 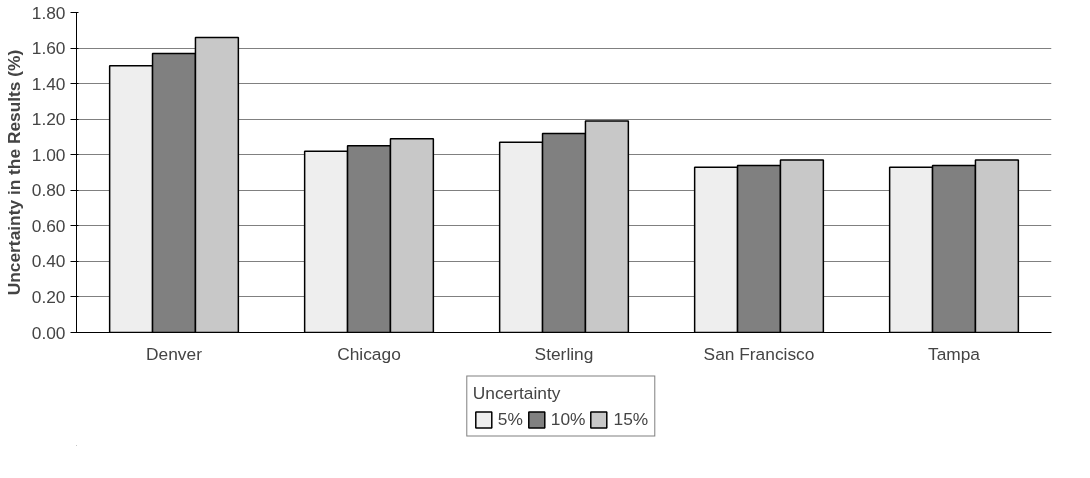 What do you see at coordinates (510, 419) in the screenshot?
I see `legend-label: 5%` at bounding box center [510, 419].